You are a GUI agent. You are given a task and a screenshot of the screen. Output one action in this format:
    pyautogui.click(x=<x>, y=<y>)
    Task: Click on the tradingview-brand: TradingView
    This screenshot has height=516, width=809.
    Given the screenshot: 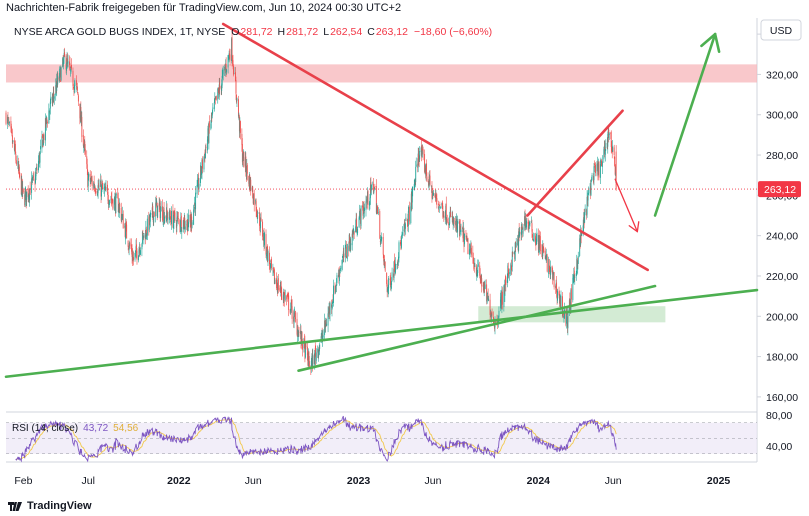 What is the action you would take?
    pyautogui.click(x=50, y=506)
    